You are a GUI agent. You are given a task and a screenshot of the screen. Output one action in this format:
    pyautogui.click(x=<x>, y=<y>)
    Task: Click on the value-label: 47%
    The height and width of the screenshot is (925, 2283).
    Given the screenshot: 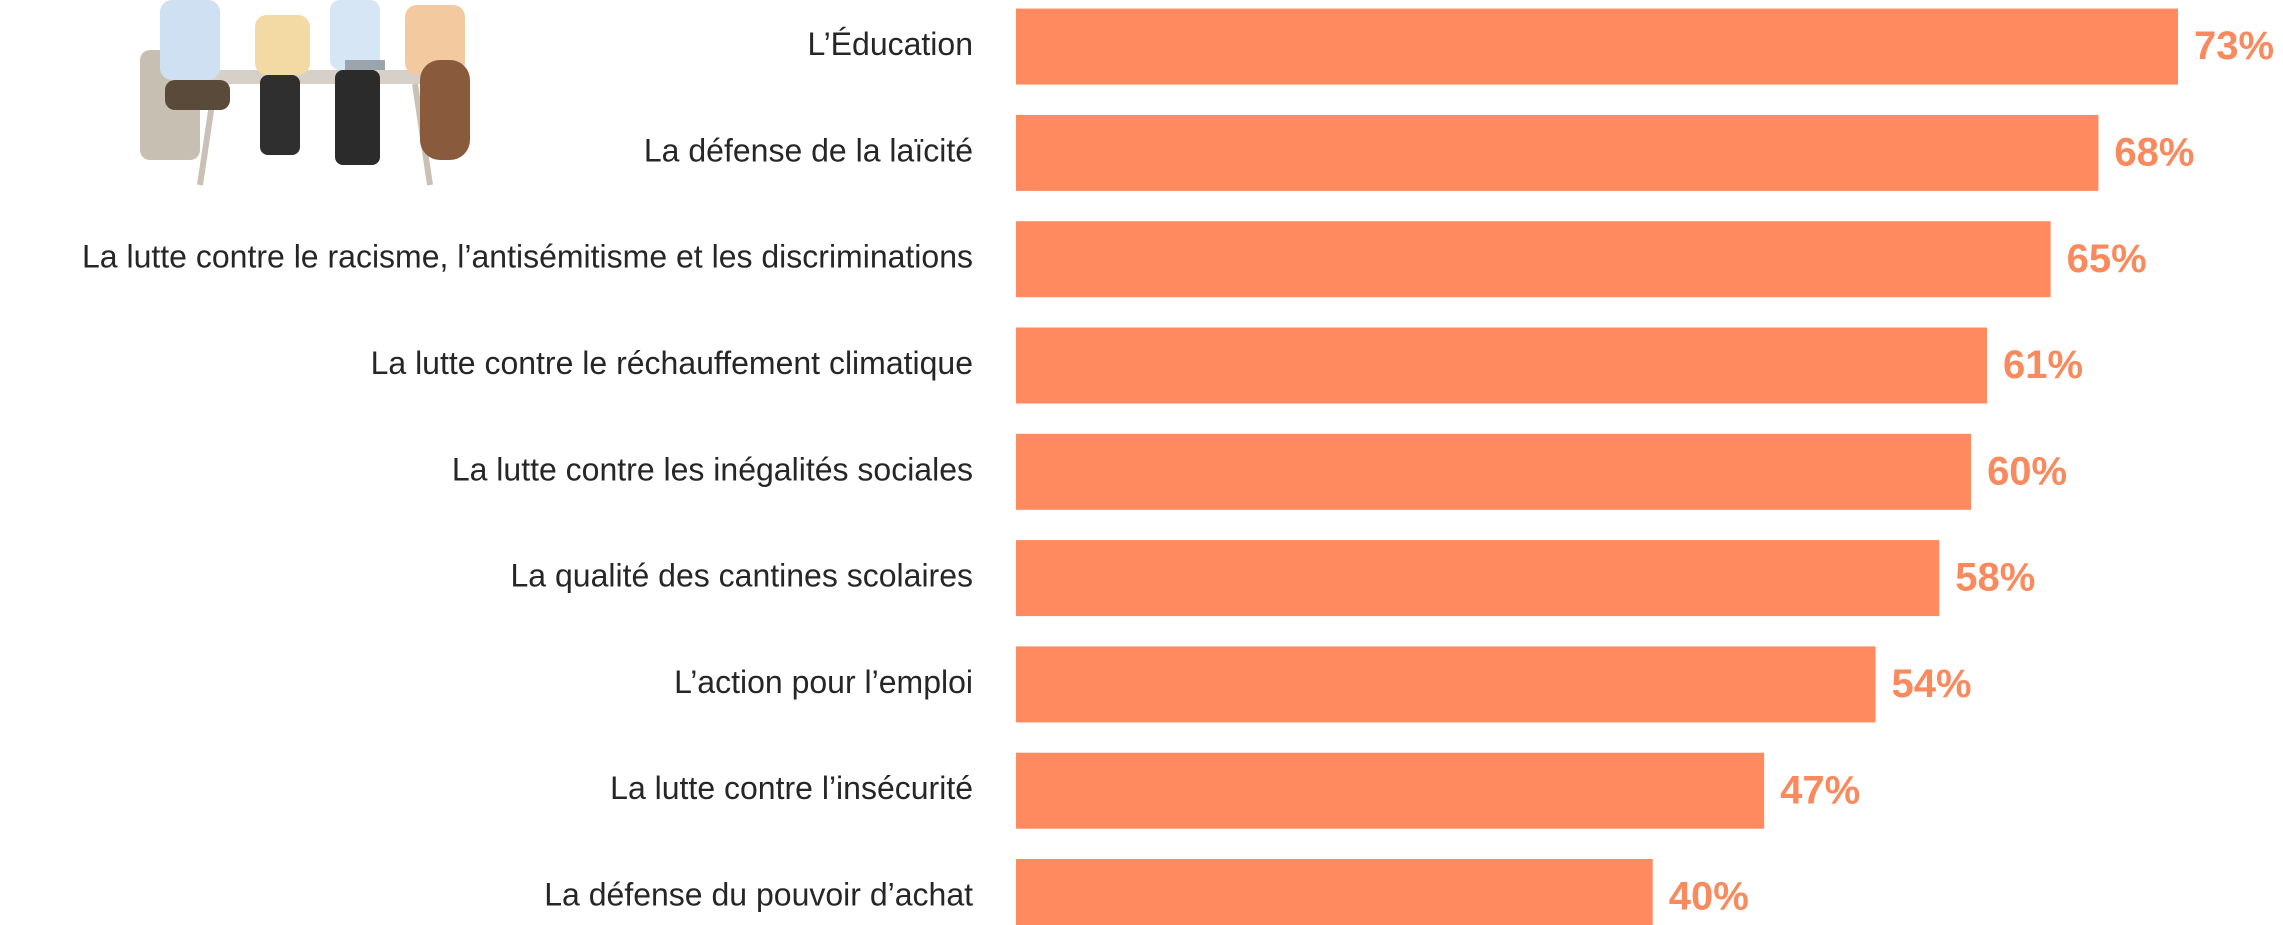 What is the action you would take?
    pyautogui.click(x=1820, y=790)
    